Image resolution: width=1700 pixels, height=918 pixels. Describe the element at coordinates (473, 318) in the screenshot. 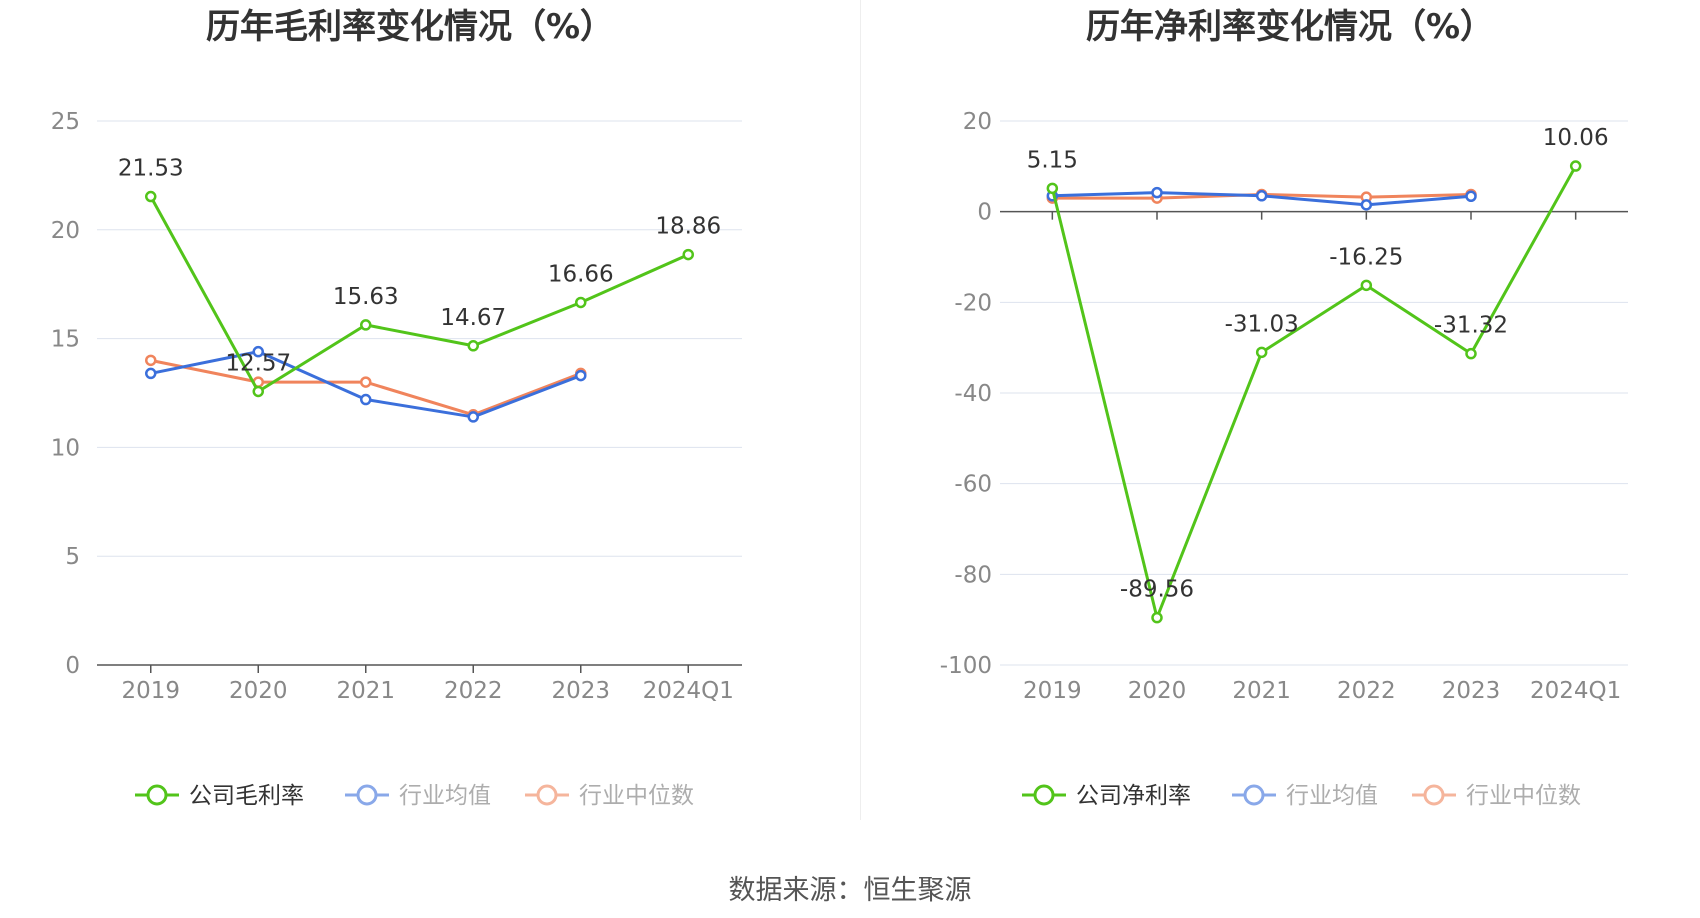

I see `data-label: 14.67` at that location.